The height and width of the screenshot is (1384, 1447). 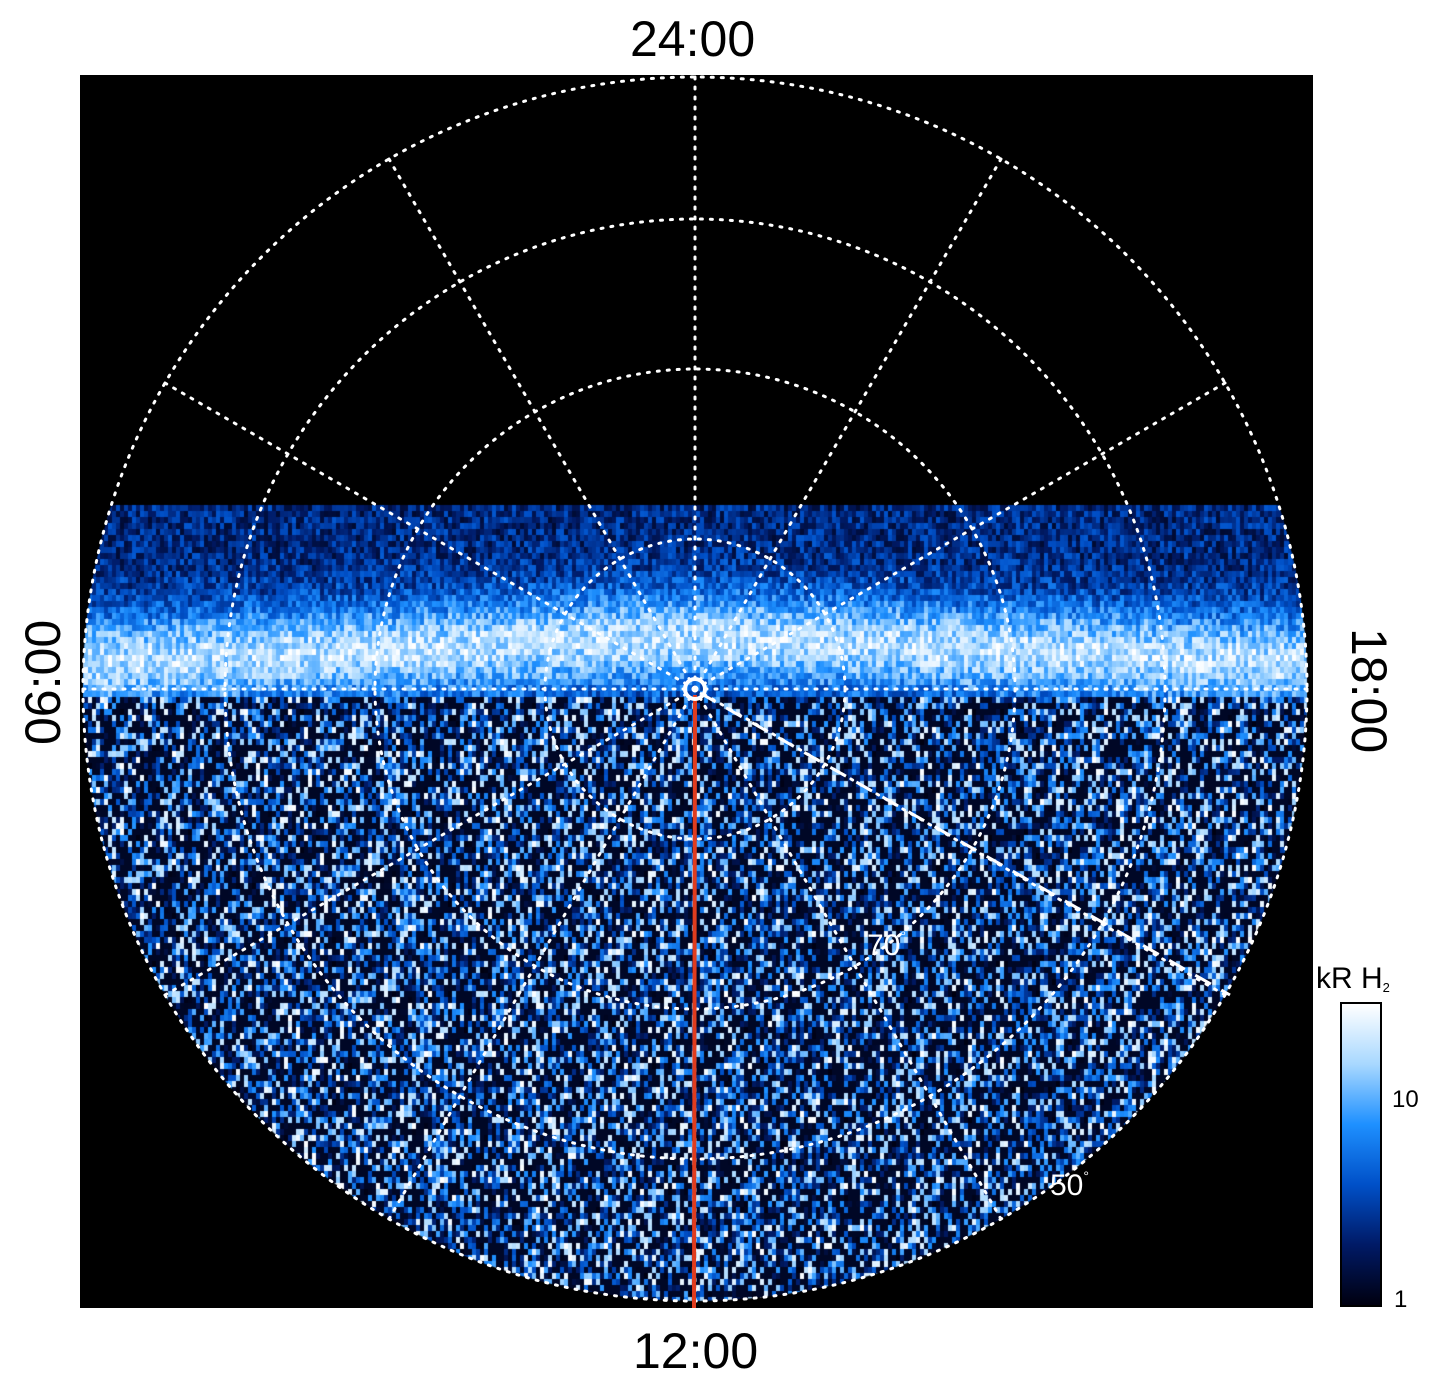 I want to click on colorbar-title: kR H2, so click(x=1353, y=978).